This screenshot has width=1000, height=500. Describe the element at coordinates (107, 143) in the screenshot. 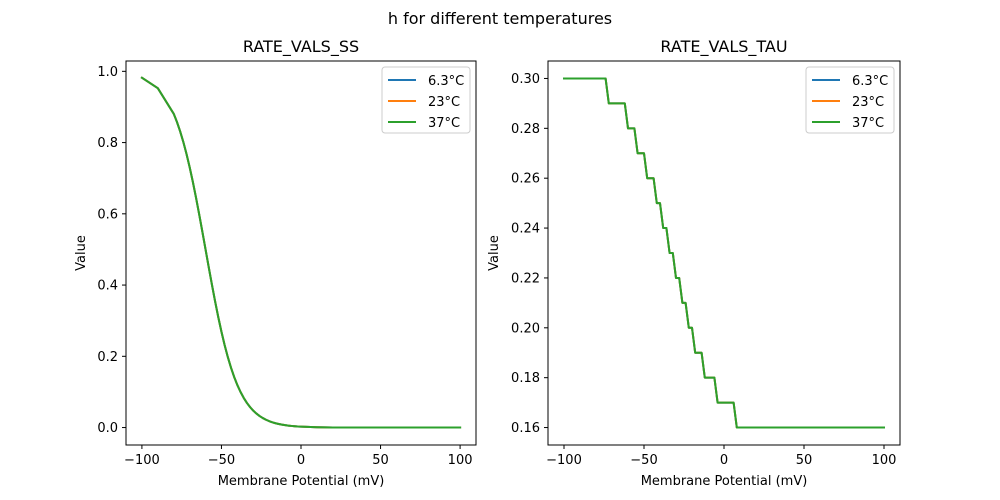

I see `y-tick-label: 0.8` at that location.